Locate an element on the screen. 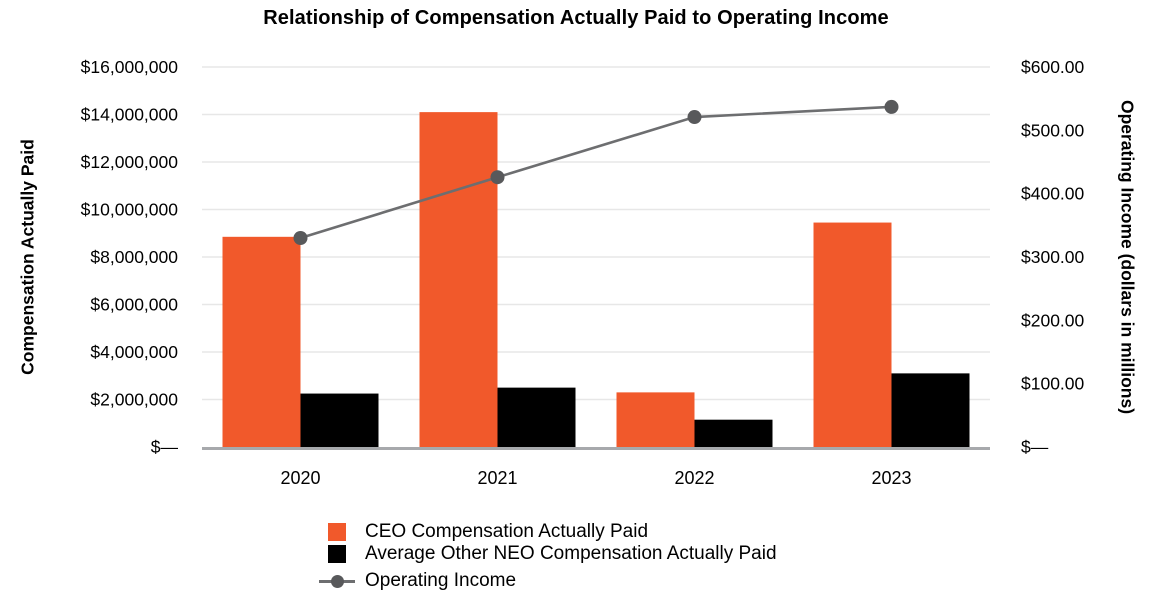 Image resolution: width=1152 pixels, height=614 pixels. left-axis-tick-label: $12,000,000 is located at coordinates (130, 162).